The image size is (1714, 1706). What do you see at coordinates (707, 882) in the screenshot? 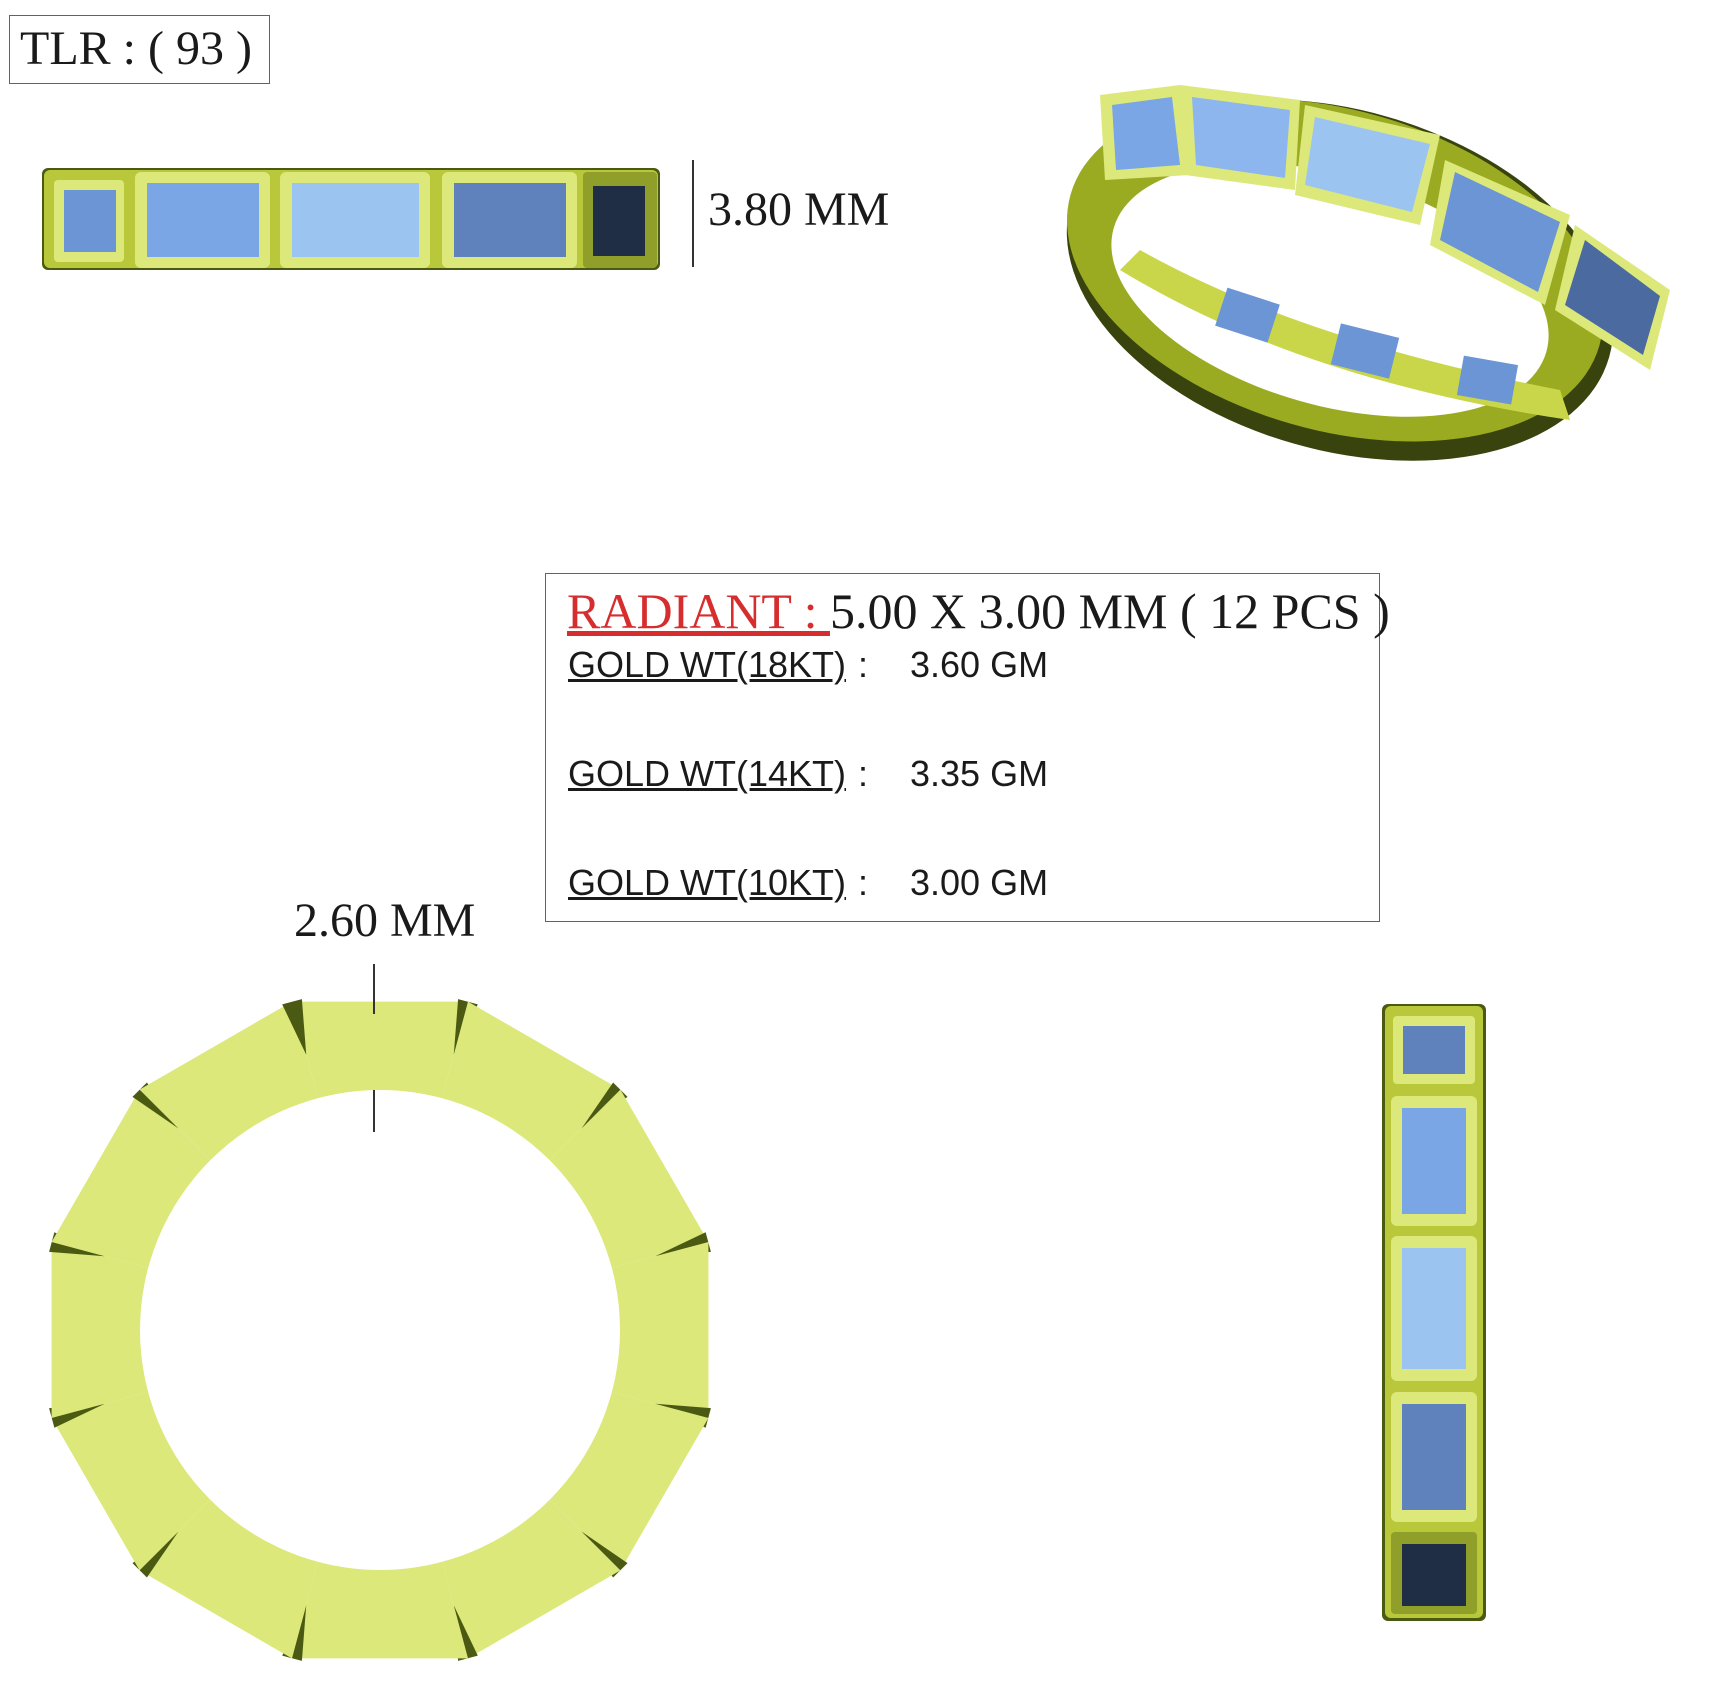
I see `gold-weight-label: GOLD WT(10KT)` at bounding box center [707, 882].